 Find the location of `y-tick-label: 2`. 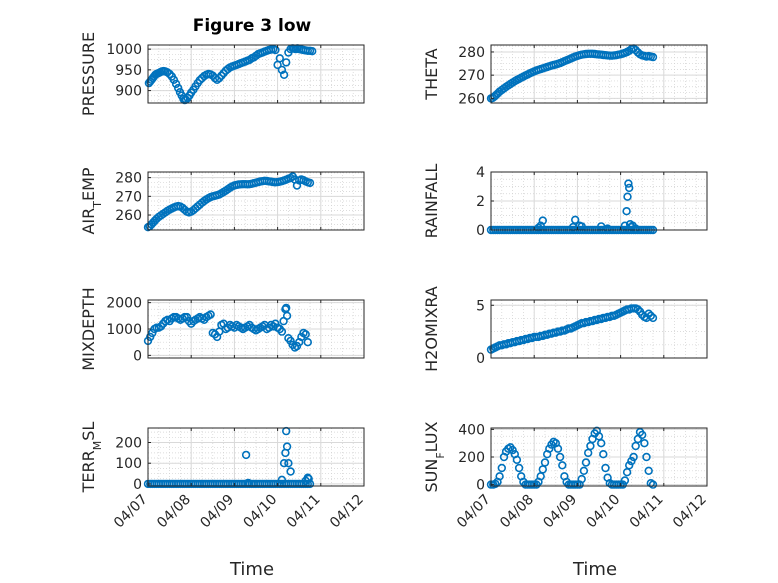

y-tick-label: 2 is located at coordinates (480, 202).